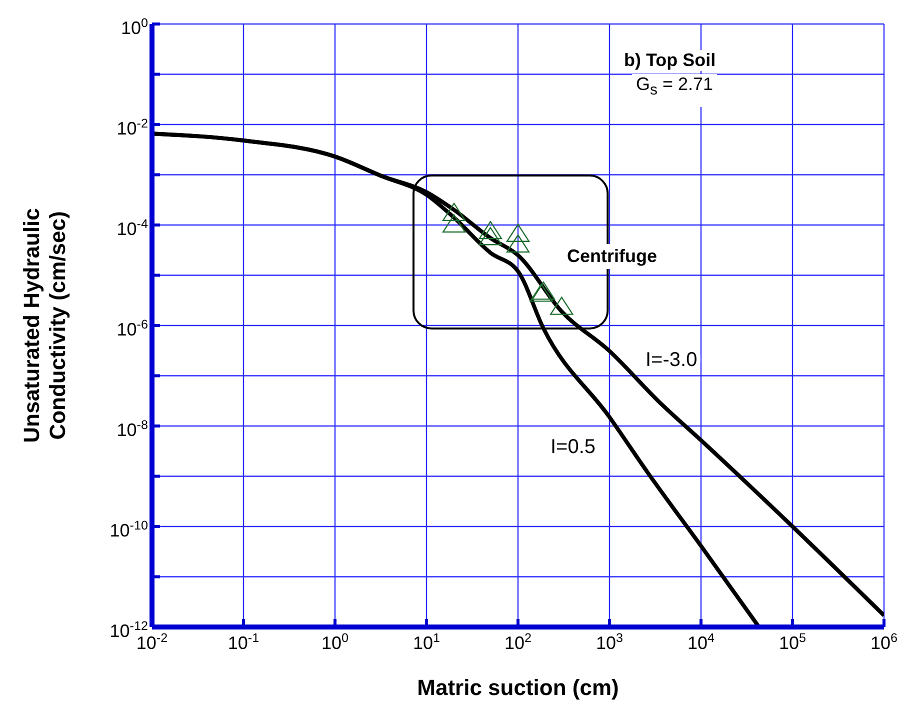 The height and width of the screenshot is (725, 914). What do you see at coordinates (672, 360) in the screenshot?
I see `series-label: I=-3.0` at bounding box center [672, 360].